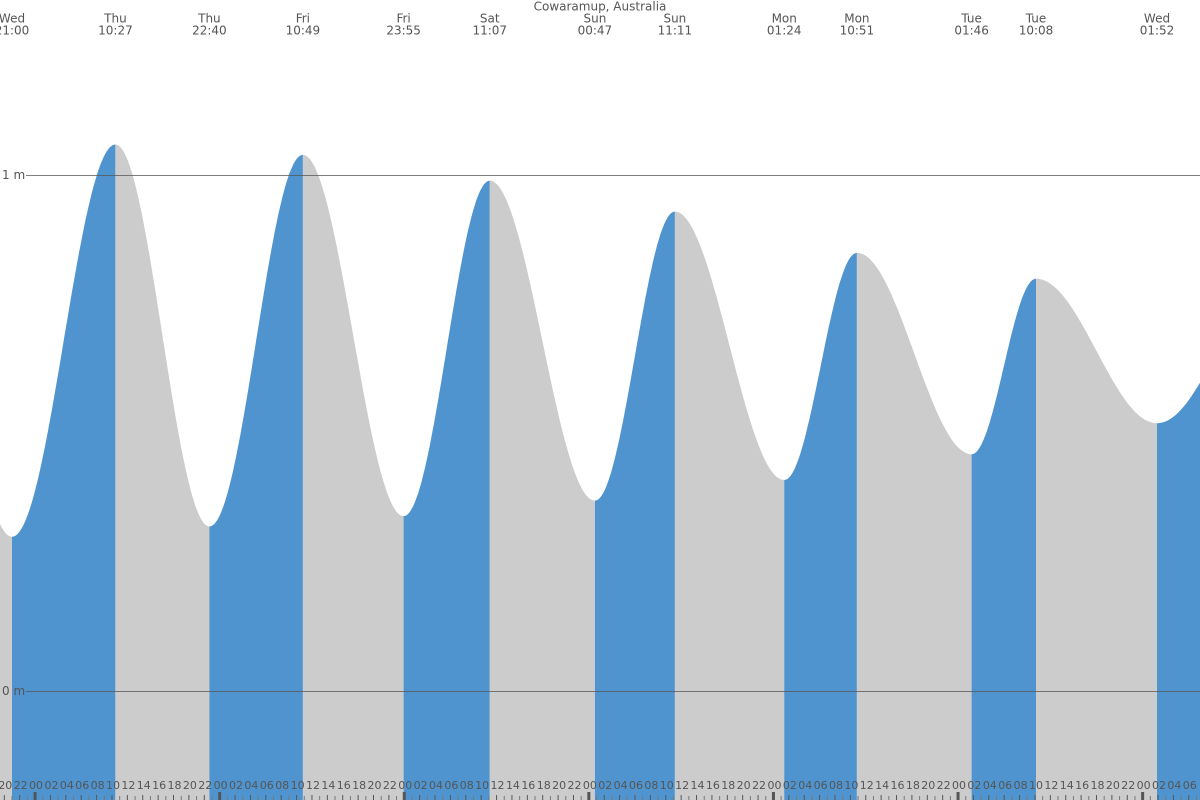  I want to click on extreme-day: Sat, so click(490, 19).